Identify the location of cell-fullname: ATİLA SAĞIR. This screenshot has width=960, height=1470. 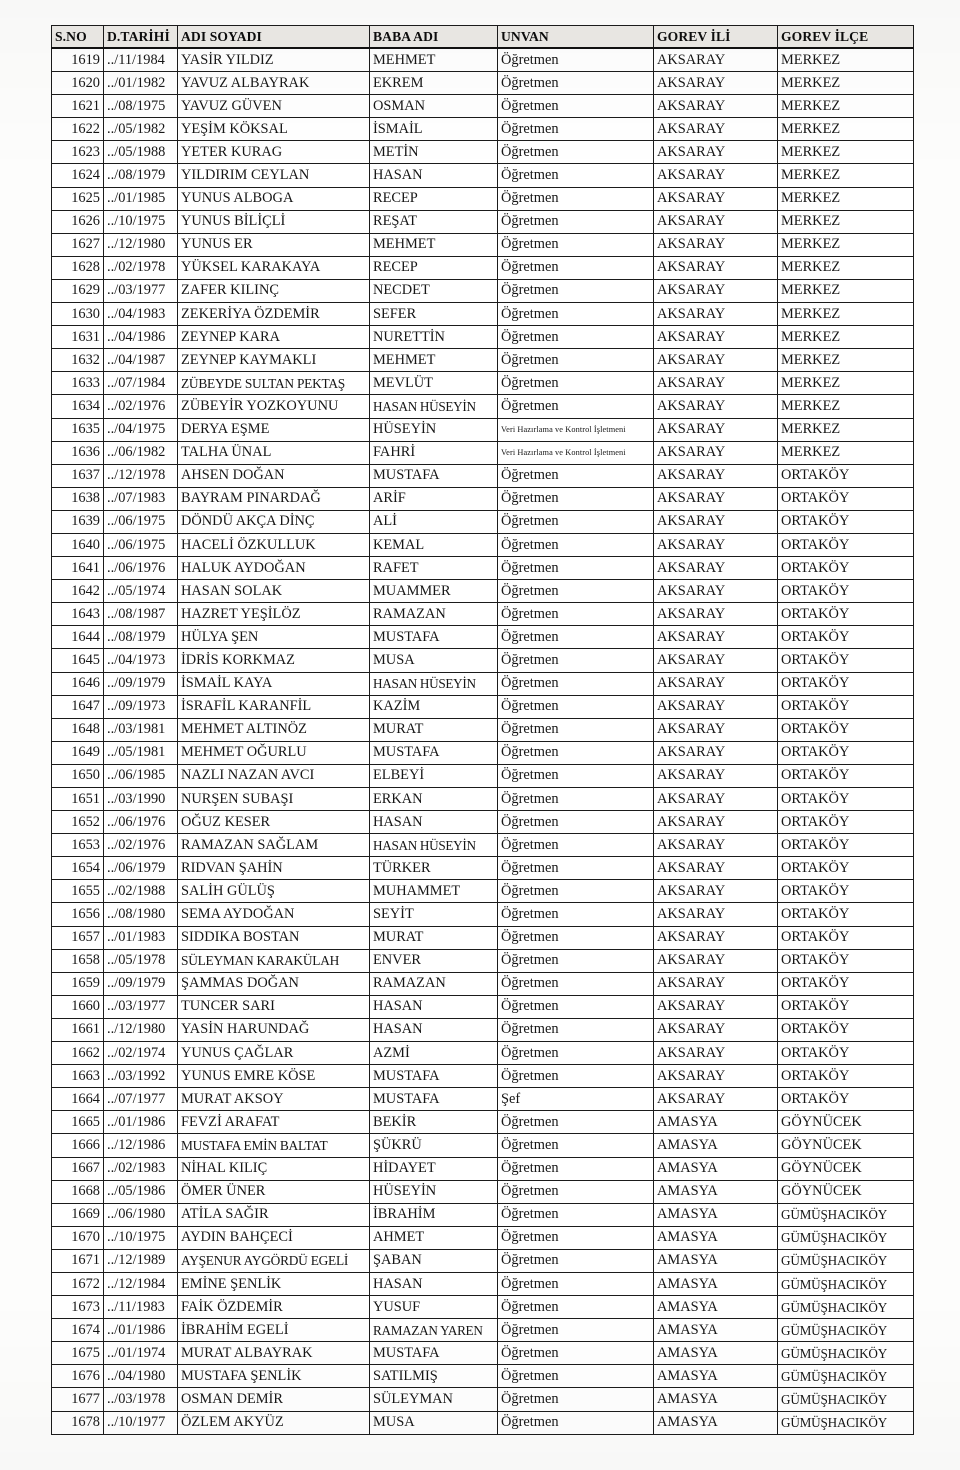
(273, 1214).